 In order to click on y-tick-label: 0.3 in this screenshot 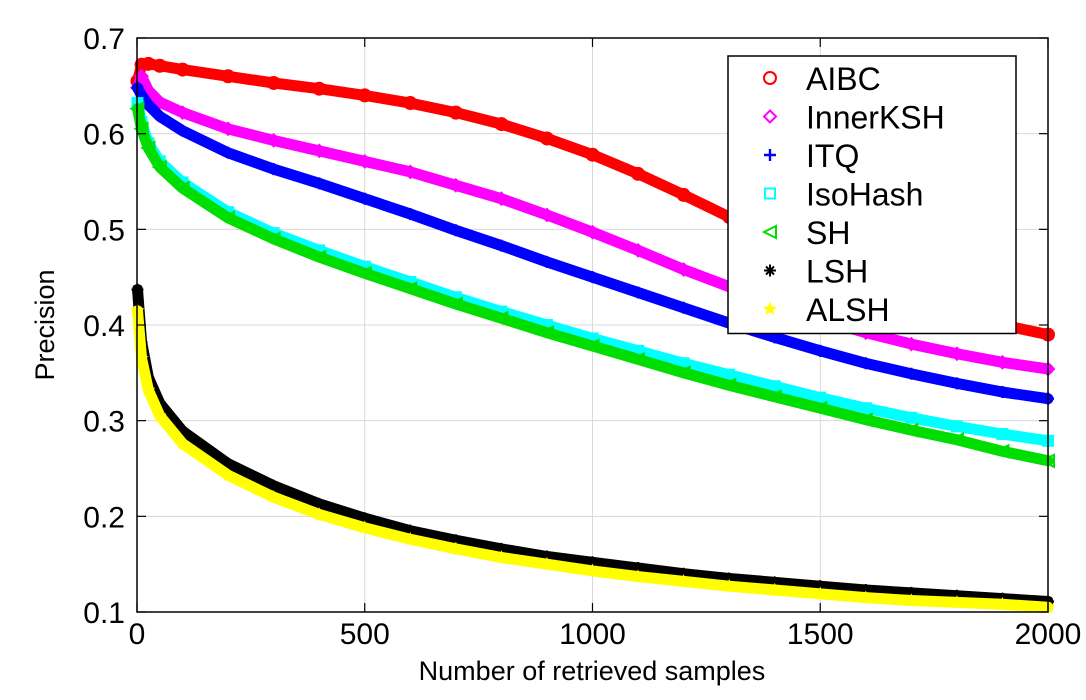, I will do `click(104, 422)`.